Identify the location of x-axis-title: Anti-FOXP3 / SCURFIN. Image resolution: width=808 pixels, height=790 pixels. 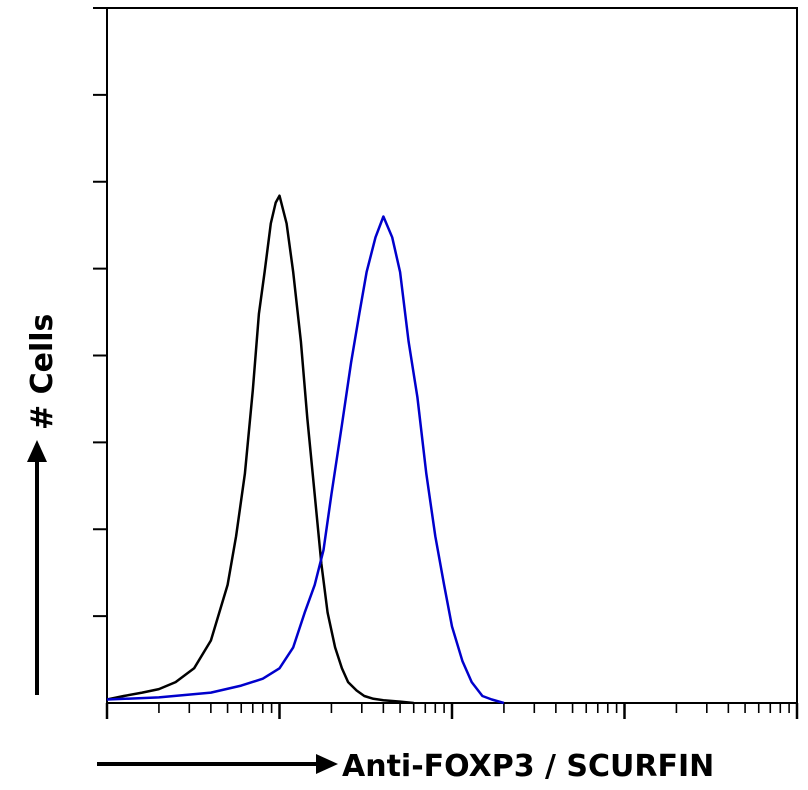
(528, 766).